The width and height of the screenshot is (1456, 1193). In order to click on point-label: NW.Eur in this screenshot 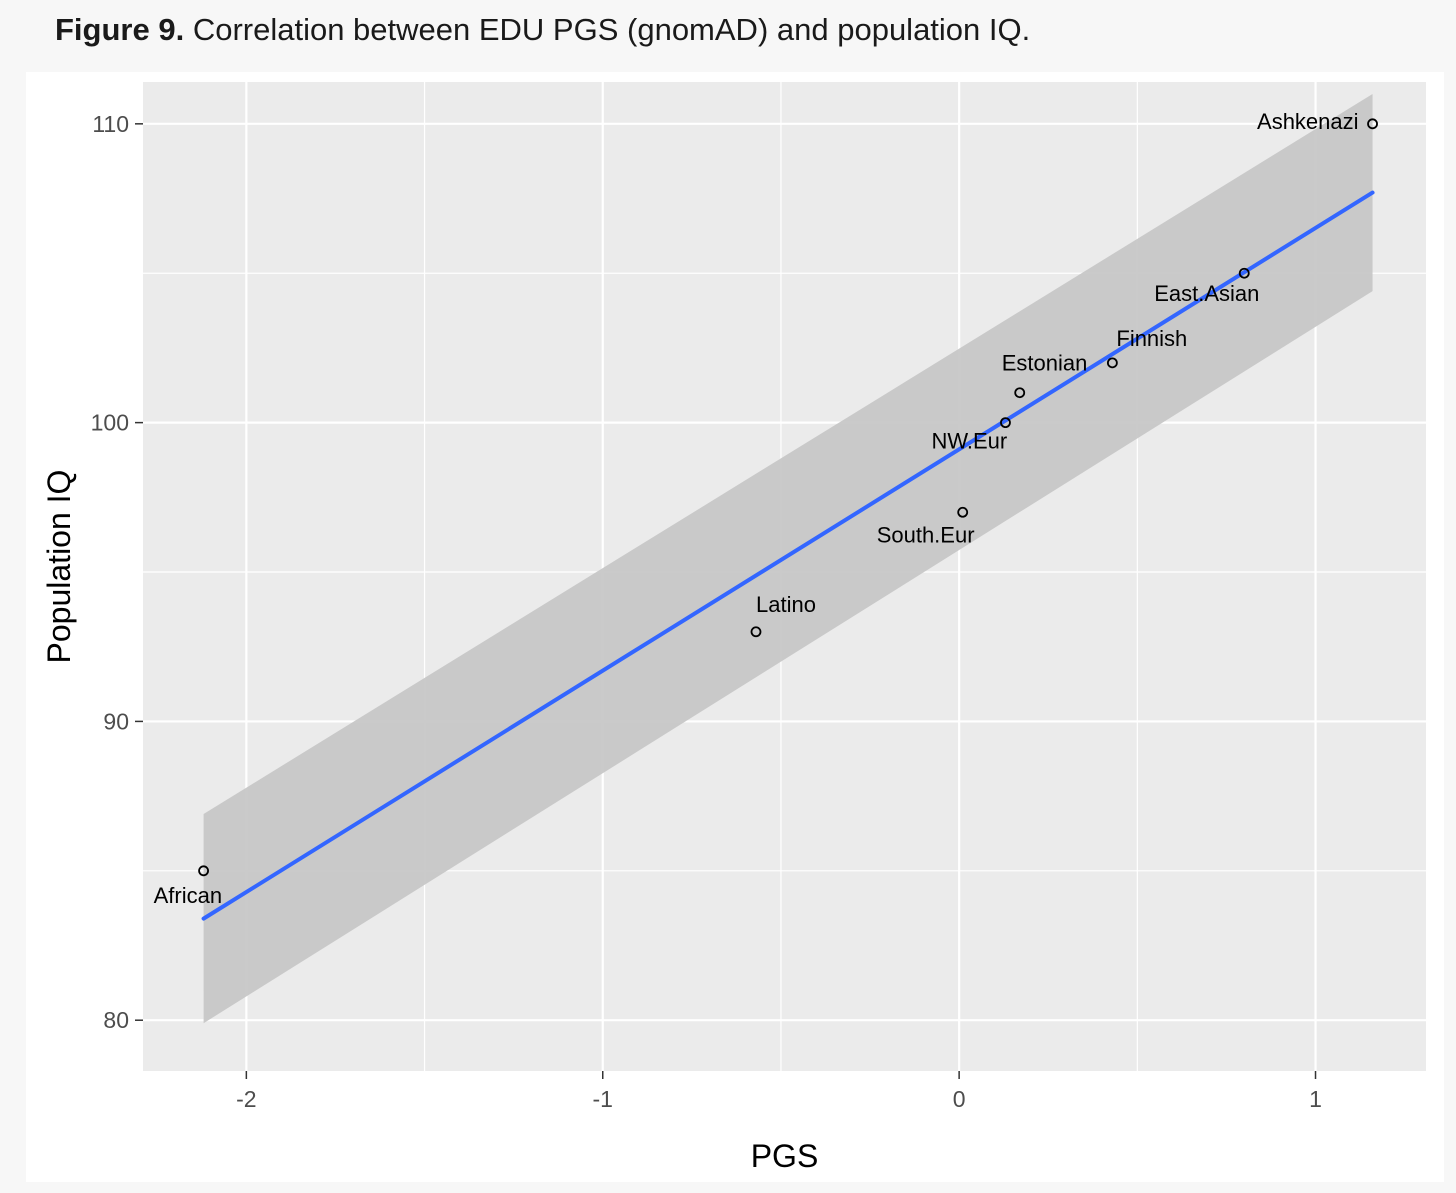, I will do `click(969, 441)`.